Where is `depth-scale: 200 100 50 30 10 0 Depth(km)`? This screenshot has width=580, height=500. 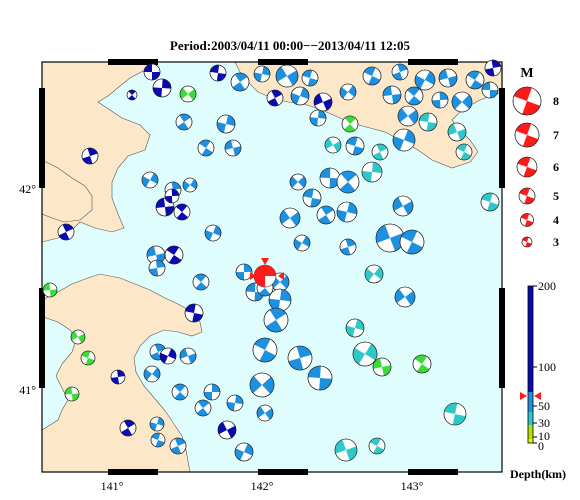
depth-scale: 200 100 50 30 10 0 Depth(km) is located at coordinates (538, 380).